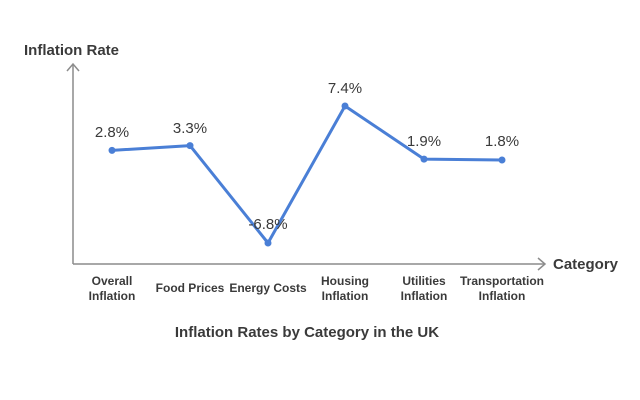 This screenshot has height=400, width=640. I want to click on x-tick-label: Transportation Inflation, so click(502, 288).